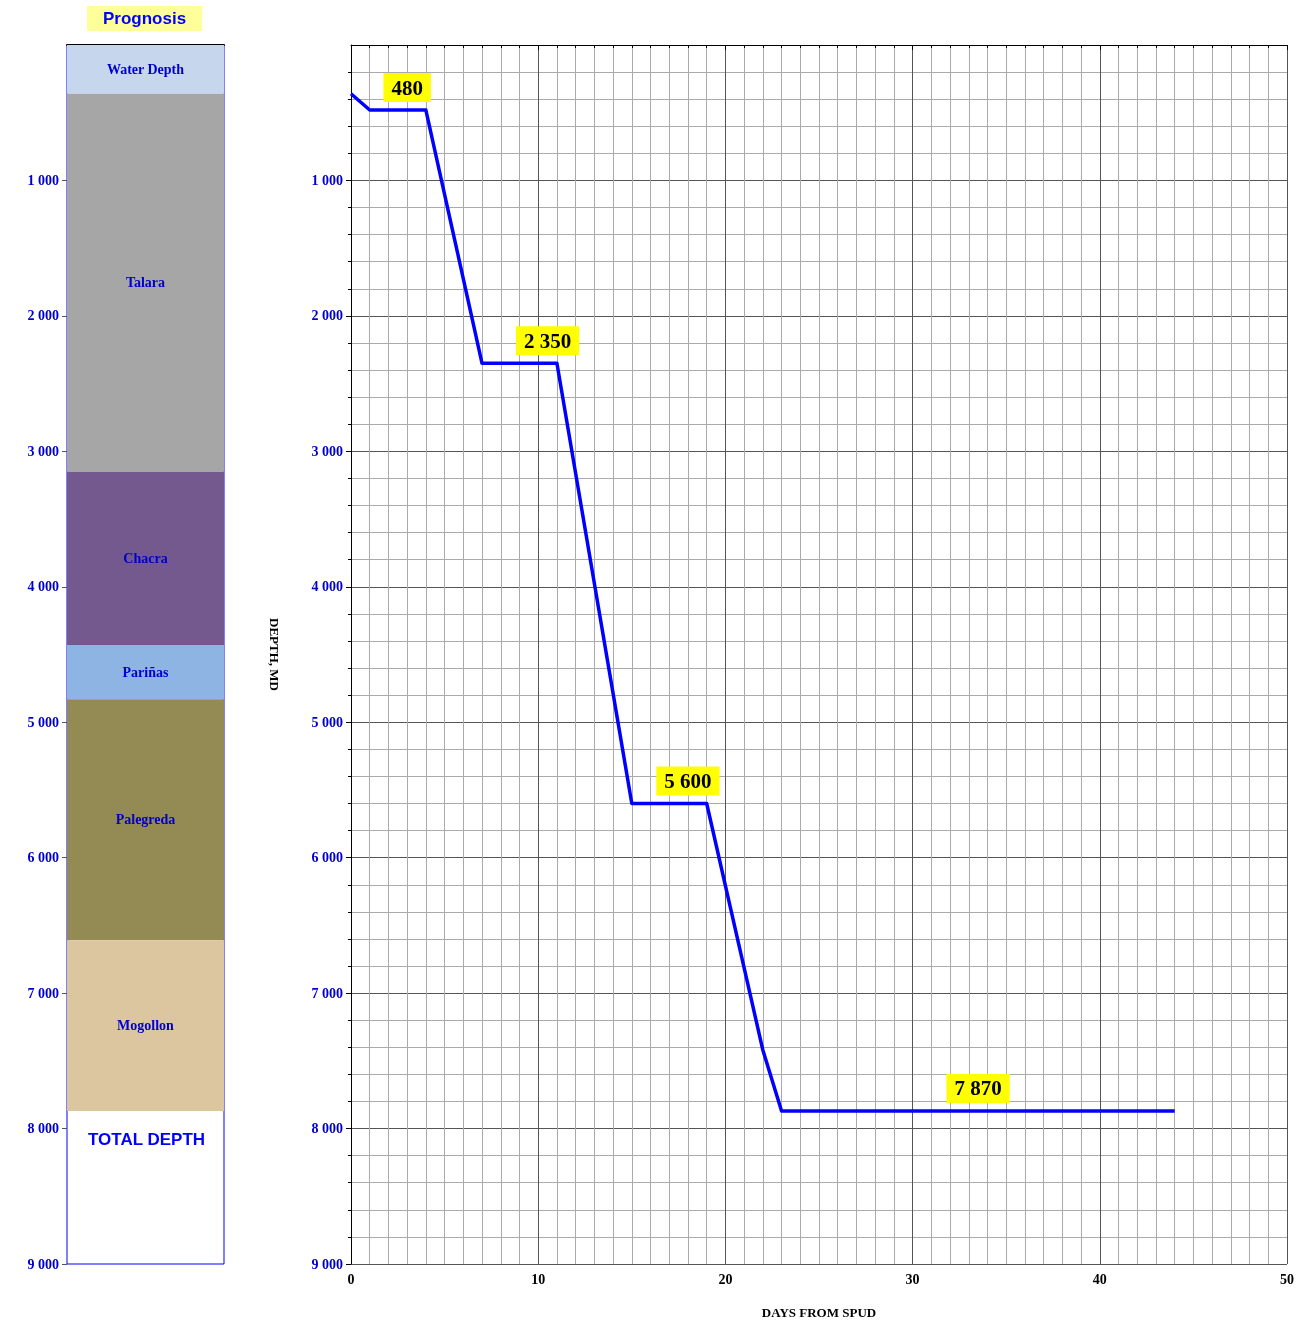 This screenshot has height=1340, width=1309. I want to click on x-axis-title: DAYS FROM SPUD, so click(819, 1312).